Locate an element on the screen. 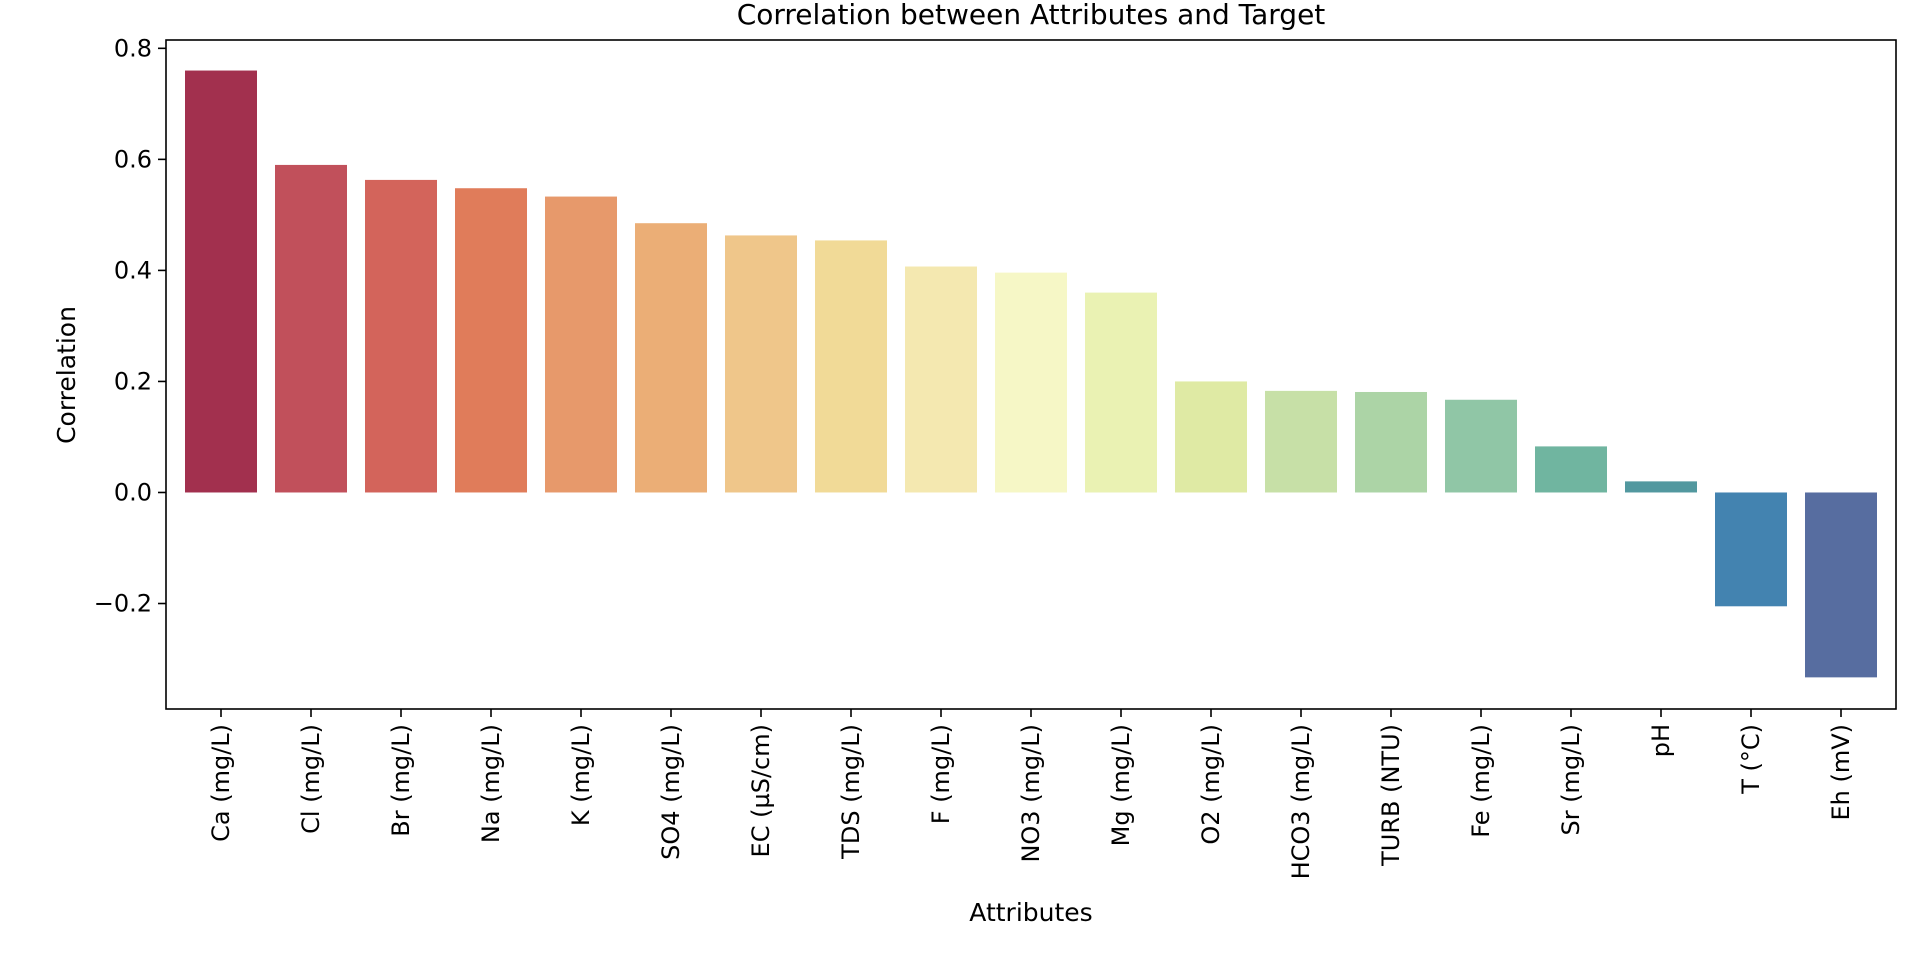 The width and height of the screenshot is (1920, 975). y-axis-ticks: −0.2 0.0 0.2 0.4 0.6 0.8 is located at coordinates (130, 326).